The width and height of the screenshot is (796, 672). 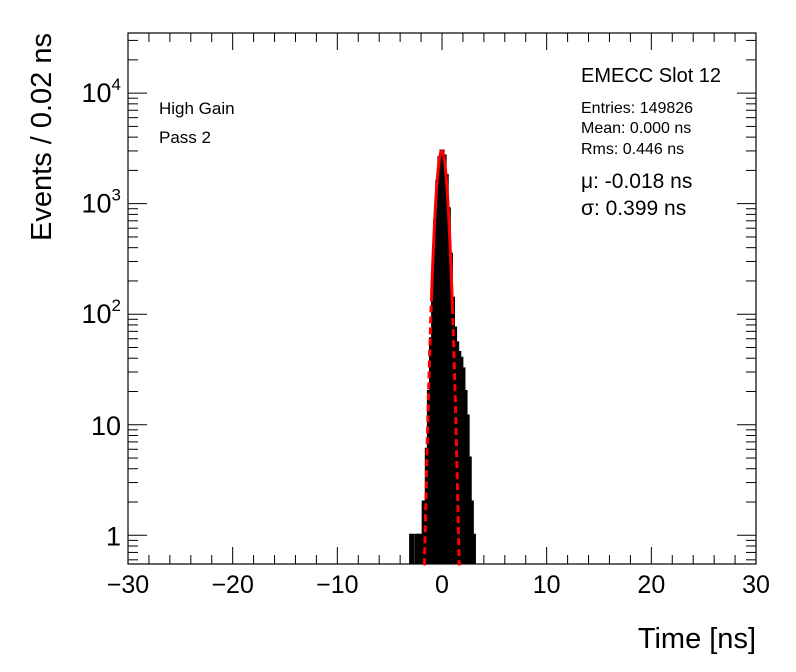 What do you see at coordinates (42, 137) in the screenshot?
I see `y-axis-label: Events / 0.02 ns` at bounding box center [42, 137].